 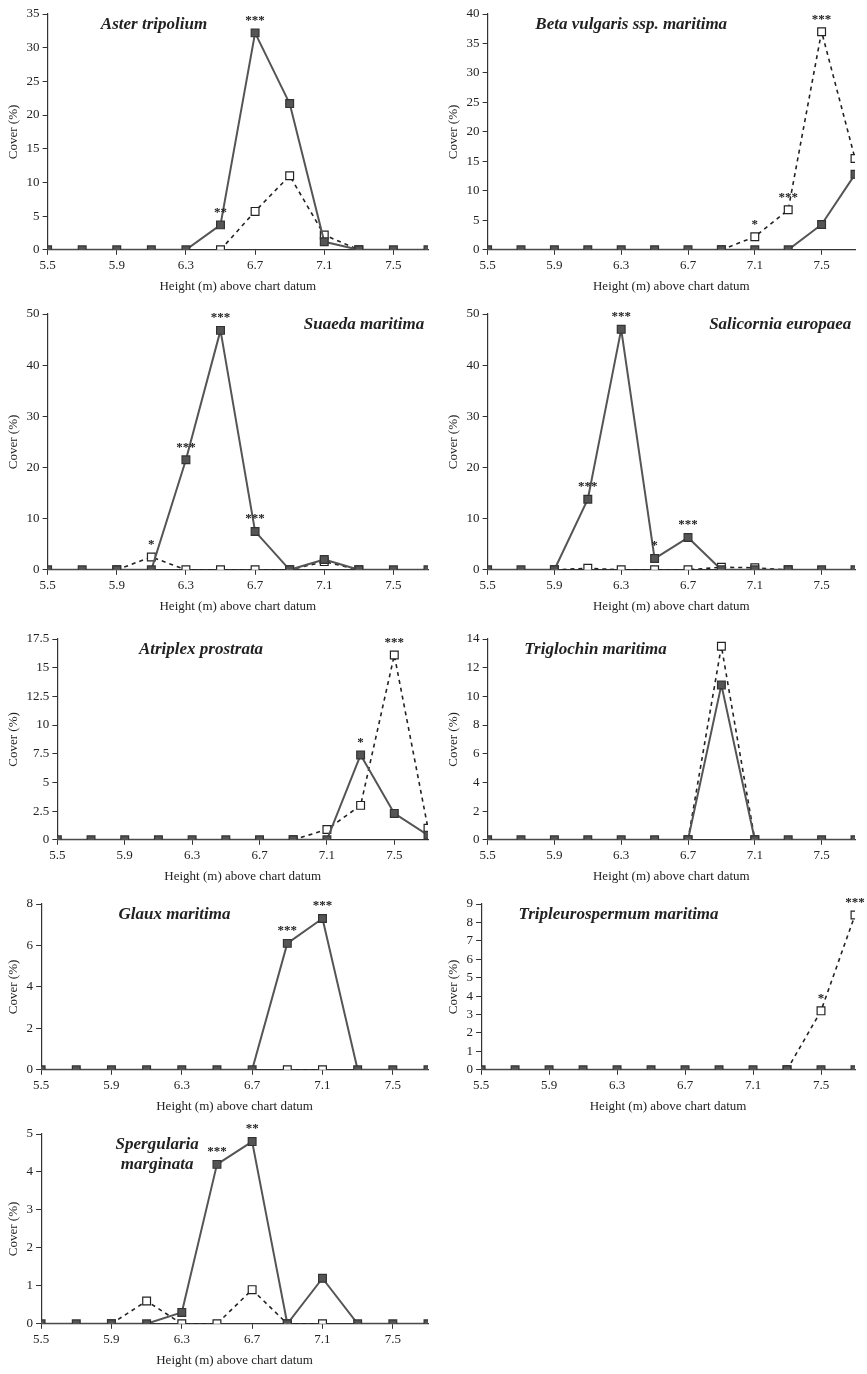 I want to click on y-tick-label: 7, so click(x=470, y=940).